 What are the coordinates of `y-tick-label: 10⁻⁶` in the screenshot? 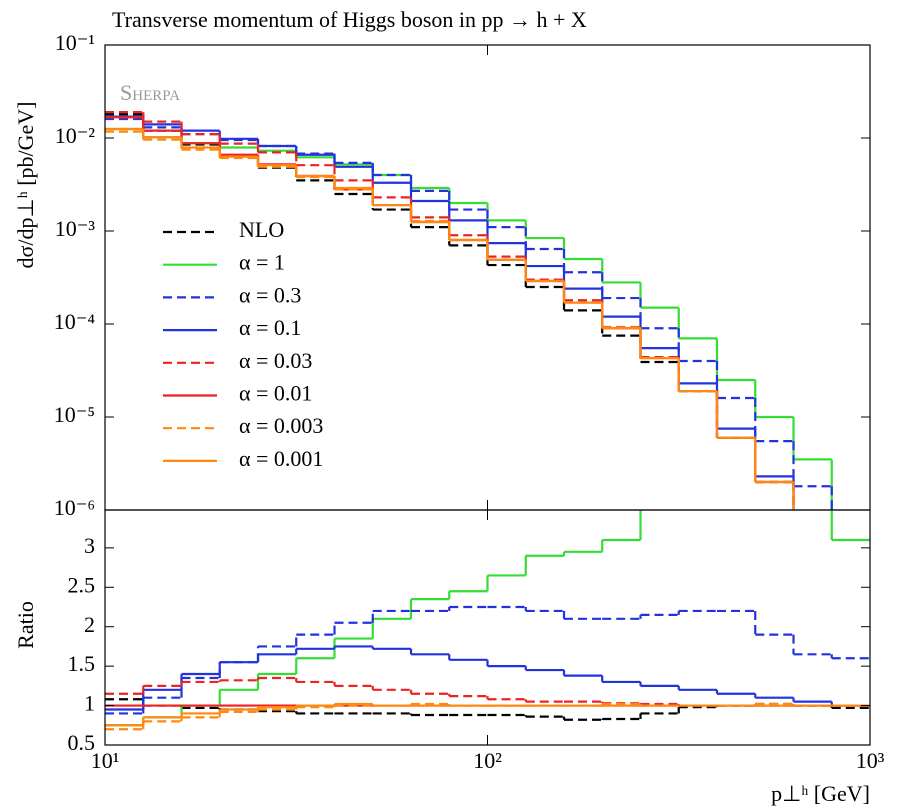 It's located at (74, 507).